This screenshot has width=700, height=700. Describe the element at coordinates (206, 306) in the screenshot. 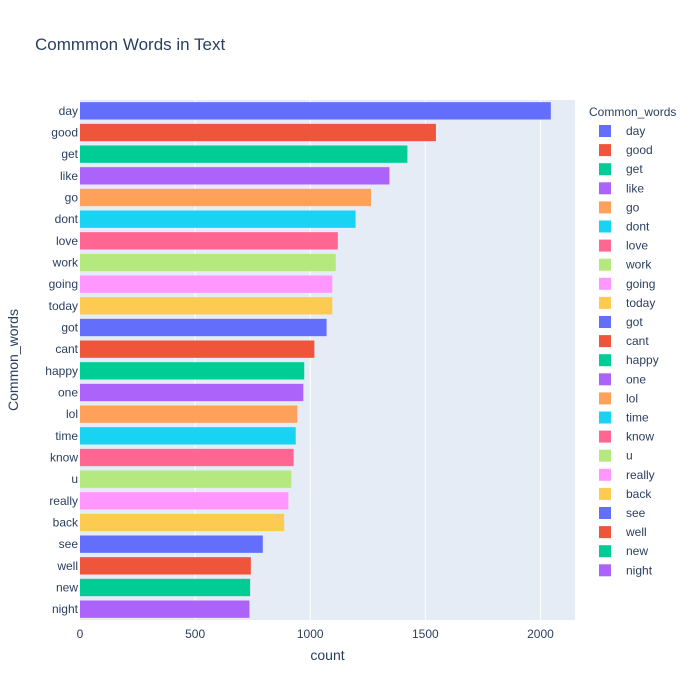

I see `bar-today` at that location.